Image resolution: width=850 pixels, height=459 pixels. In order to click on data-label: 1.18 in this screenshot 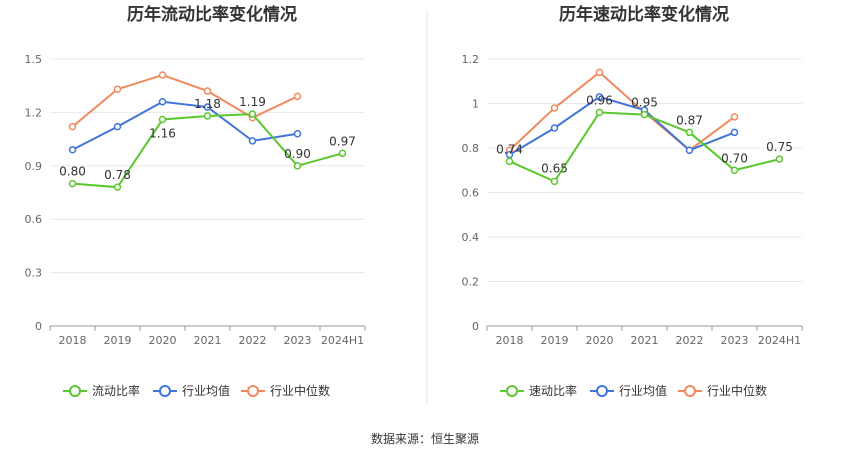, I will do `click(207, 104)`.